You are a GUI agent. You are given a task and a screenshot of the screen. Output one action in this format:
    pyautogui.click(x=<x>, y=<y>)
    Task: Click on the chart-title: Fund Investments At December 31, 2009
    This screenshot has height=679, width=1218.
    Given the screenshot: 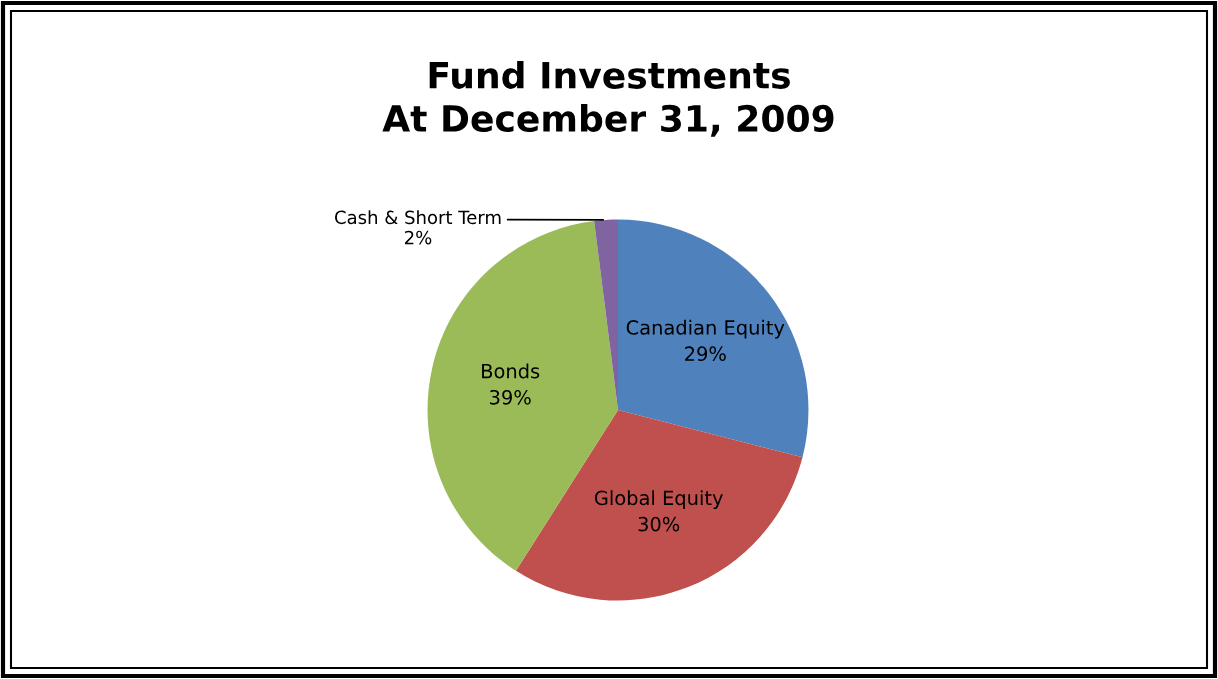 What is the action you would take?
    pyautogui.click(x=608, y=98)
    